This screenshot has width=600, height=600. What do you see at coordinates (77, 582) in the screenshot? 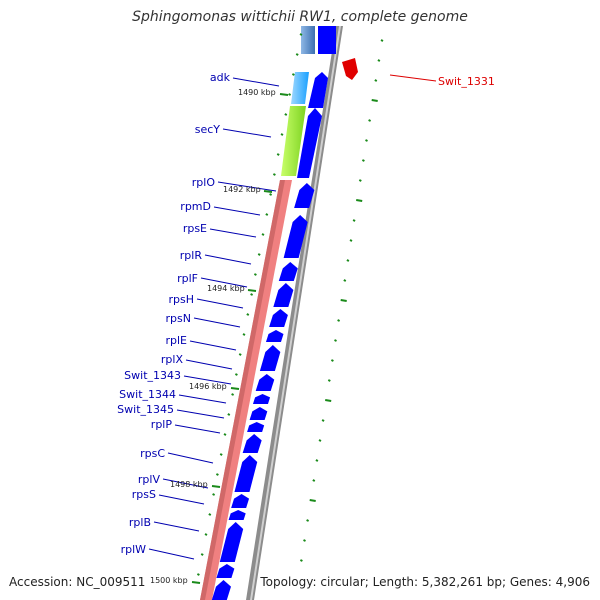
I see `accession-text: Accession: NC_009511` at bounding box center [77, 582].